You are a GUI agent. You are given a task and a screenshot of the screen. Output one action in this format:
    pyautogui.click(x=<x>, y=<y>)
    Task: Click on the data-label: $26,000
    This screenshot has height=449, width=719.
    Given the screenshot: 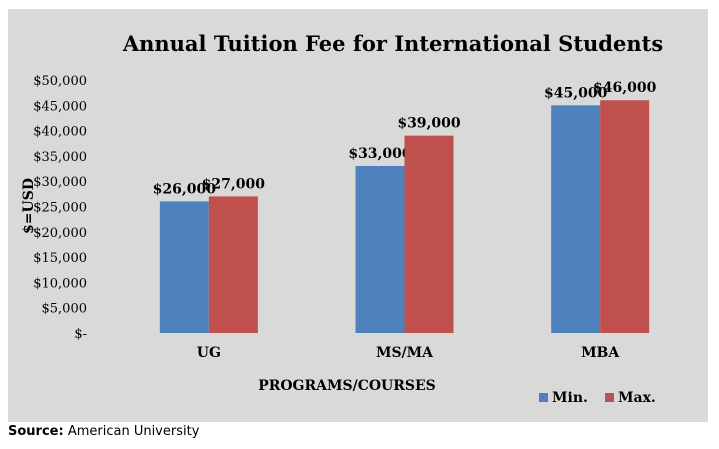 What is the action you would take?
    pyautogui.click(x=185, y=189)
    